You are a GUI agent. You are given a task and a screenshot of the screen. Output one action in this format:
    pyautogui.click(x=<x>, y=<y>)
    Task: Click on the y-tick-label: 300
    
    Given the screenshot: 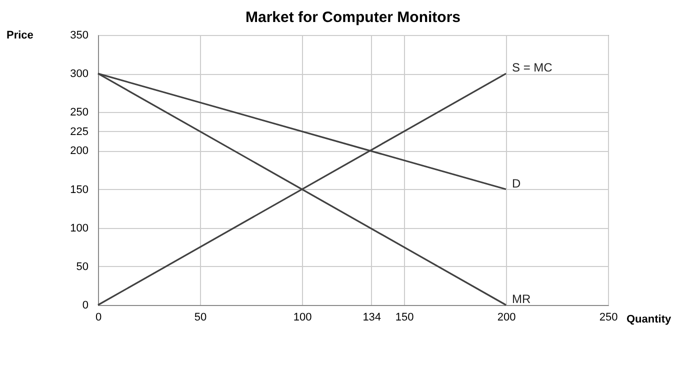 What is the action you would take?
    pyautogui.click(x=79, y=74)
    